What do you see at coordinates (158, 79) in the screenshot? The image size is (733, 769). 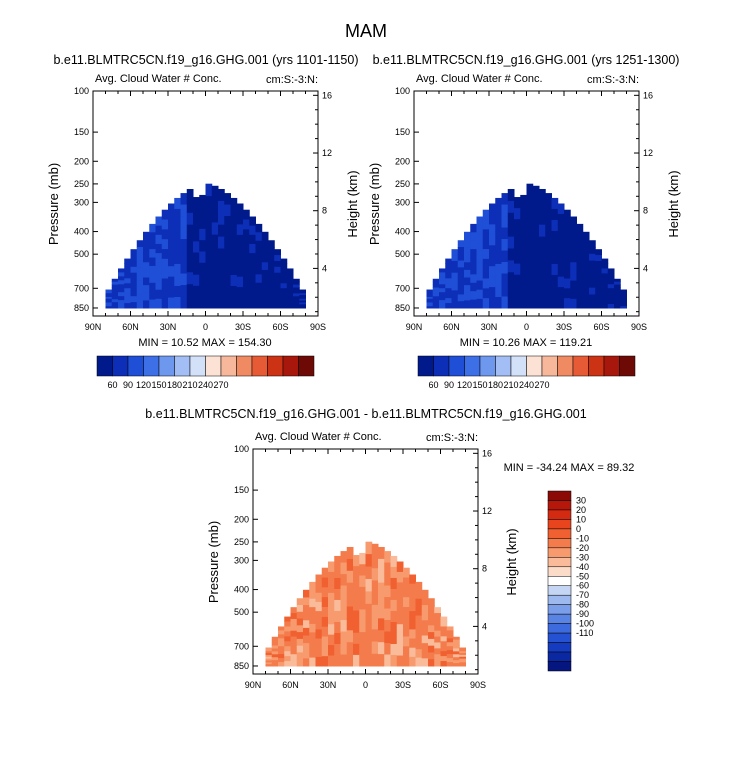 I see `panel-1-left-string: Avg. Cloud Water # Conc.` at bounding box center [158, 79].